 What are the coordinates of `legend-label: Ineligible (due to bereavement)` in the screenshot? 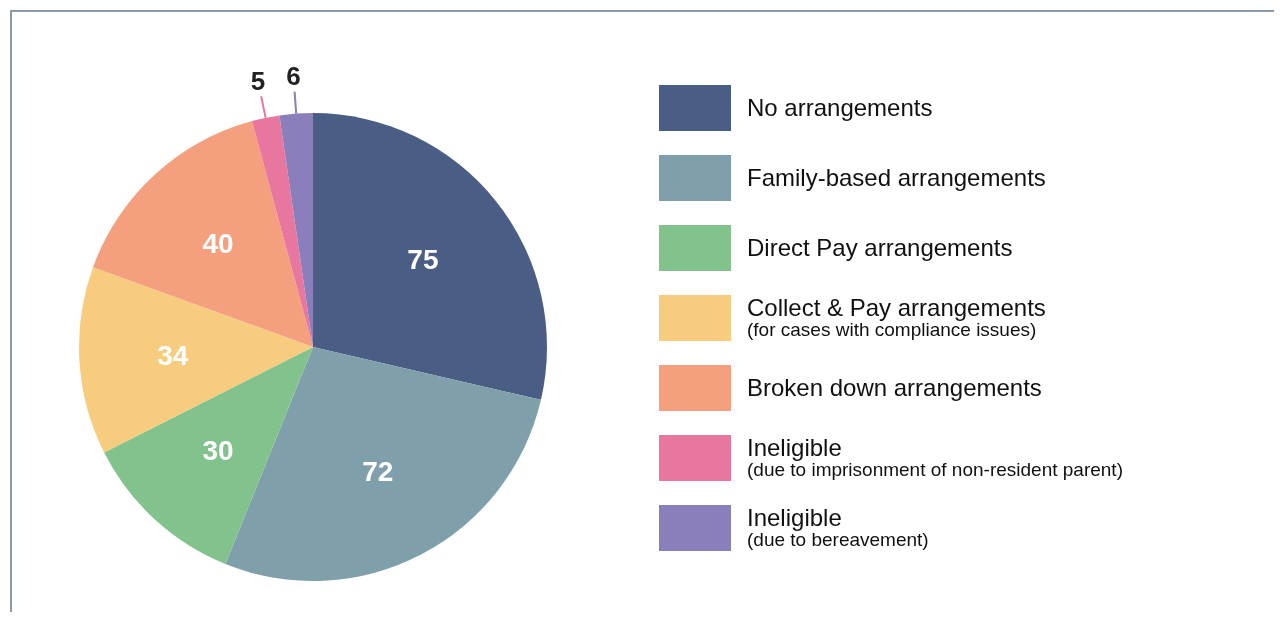 It's located at (838, 527).